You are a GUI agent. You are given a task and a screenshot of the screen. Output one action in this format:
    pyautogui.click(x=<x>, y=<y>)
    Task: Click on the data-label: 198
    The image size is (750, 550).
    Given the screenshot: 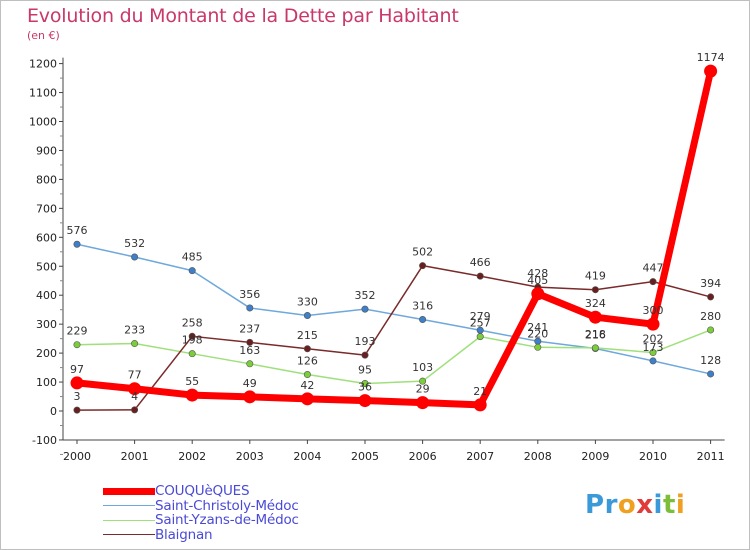 What is the action you would take?
    pyautogui.click(x=192, y=340)
    